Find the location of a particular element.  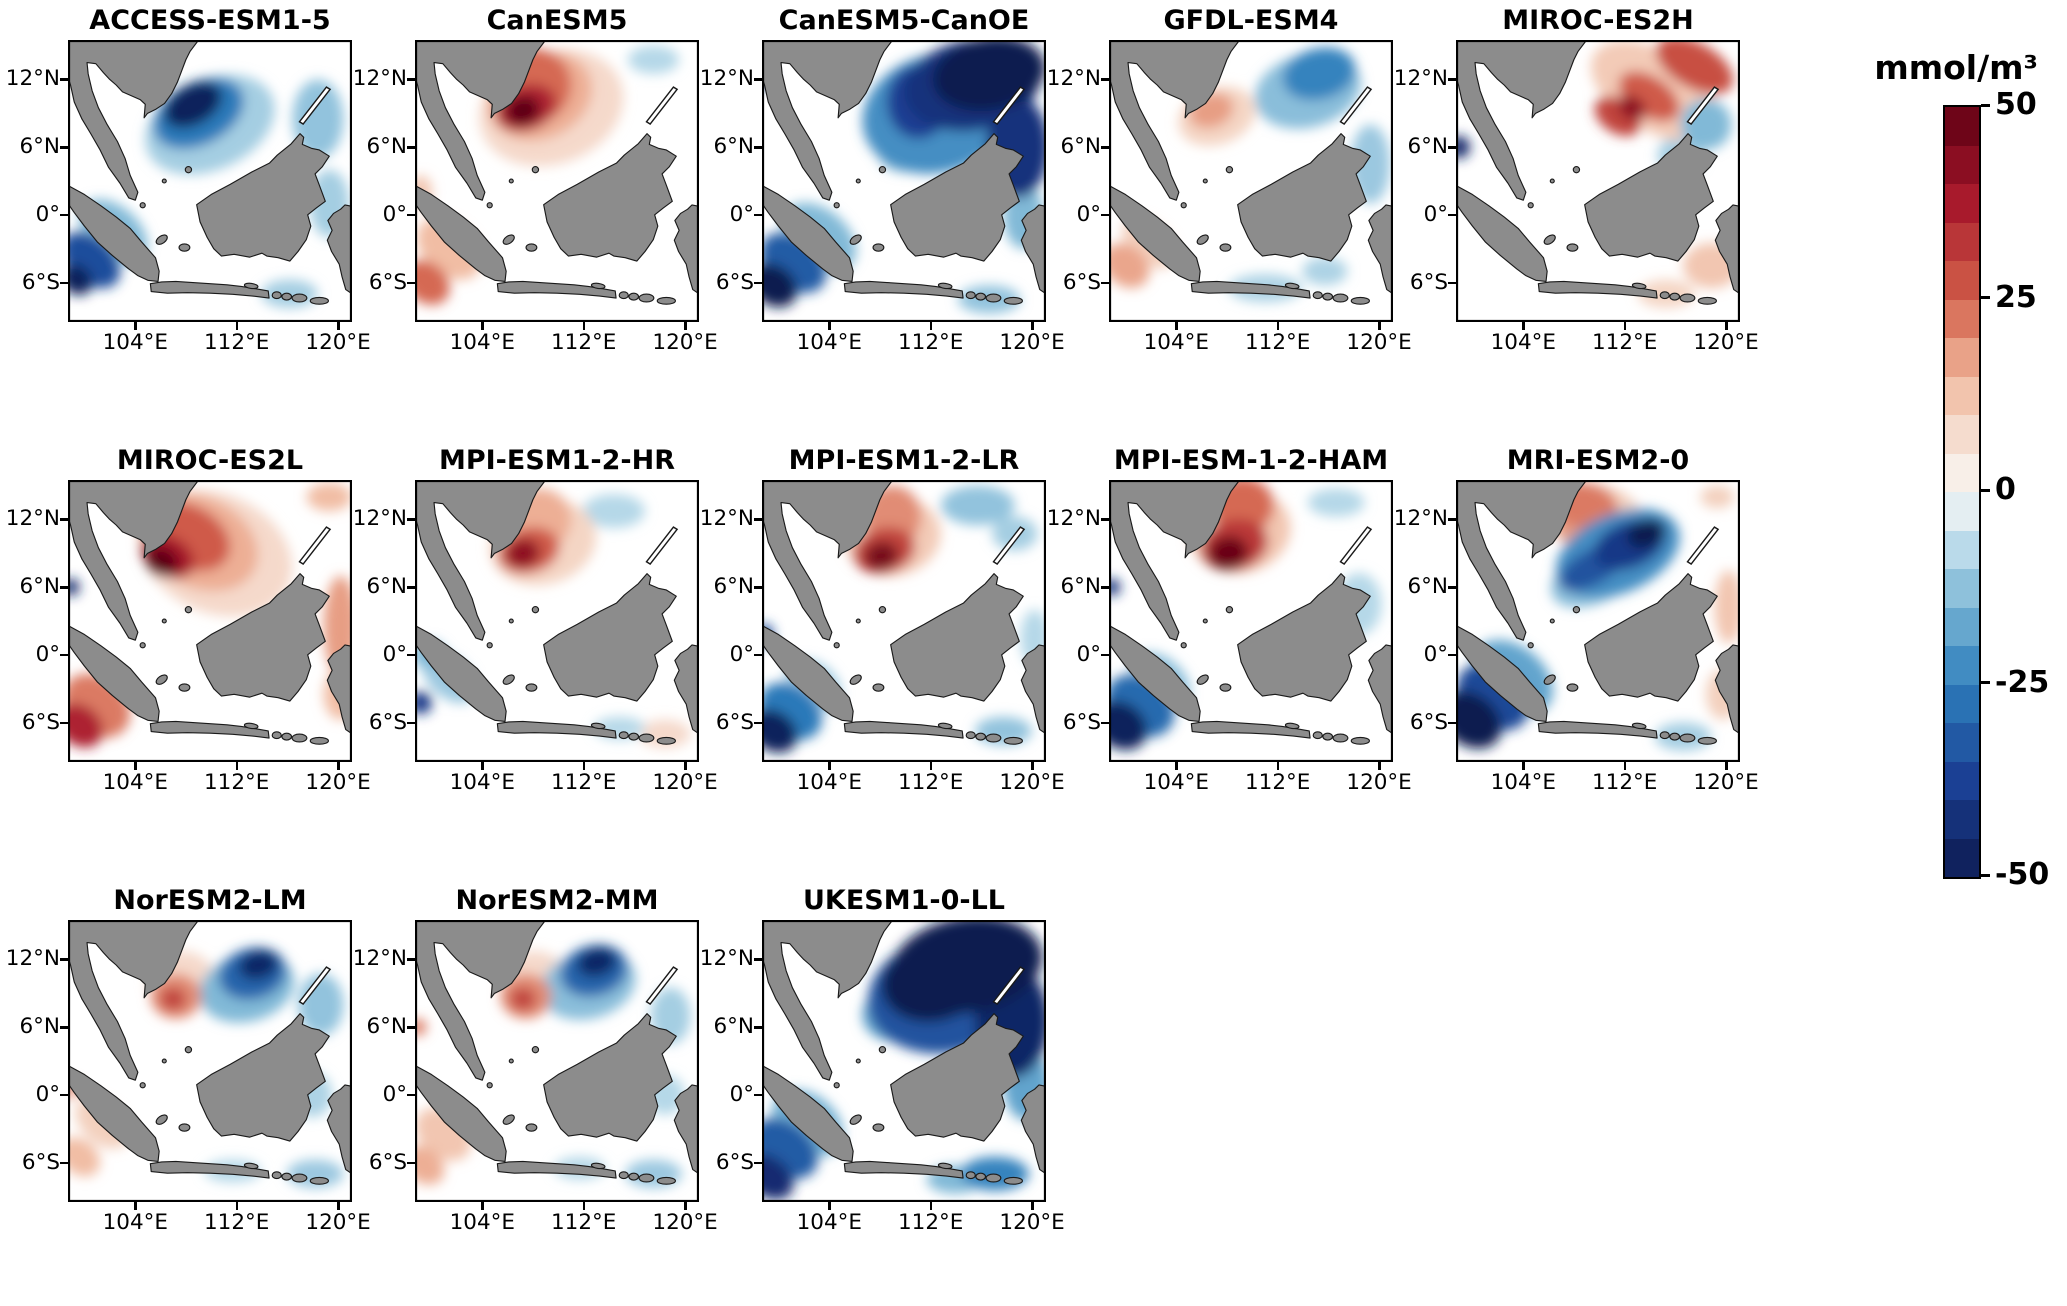

panel-title: MRI-ESM2-0 is located at coordinates (1598, 460).